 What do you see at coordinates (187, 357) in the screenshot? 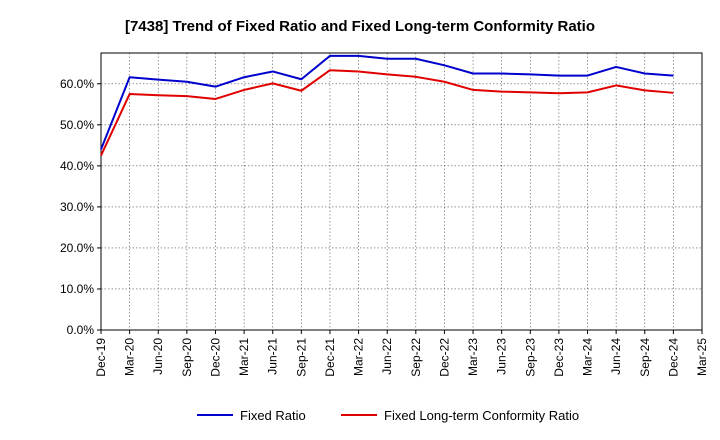
I see `x-tick-label: Sep-20` at bounding box center [187, 357].